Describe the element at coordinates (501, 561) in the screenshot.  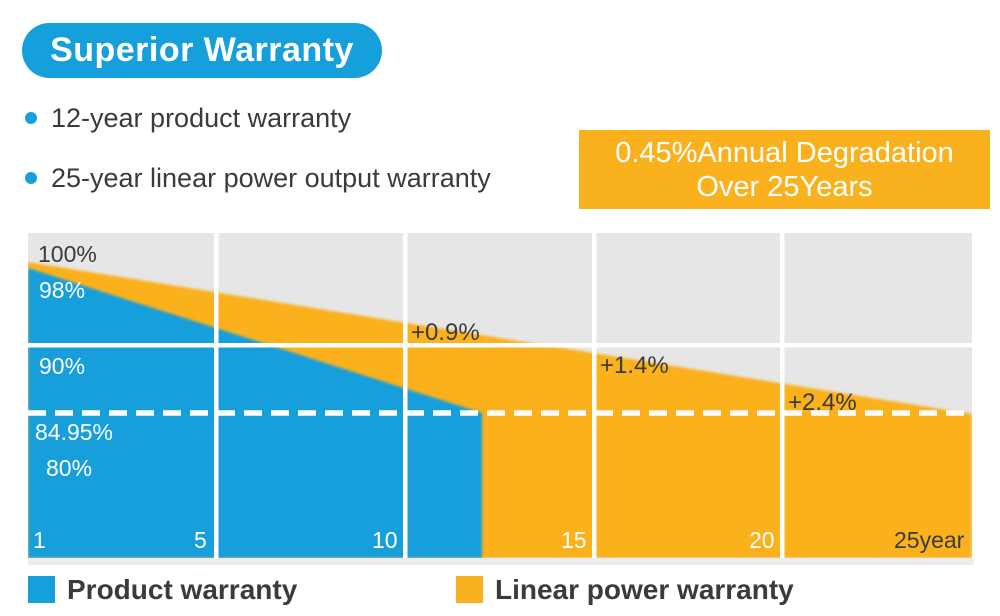
I see `chart-bottom-shadow` at that location.